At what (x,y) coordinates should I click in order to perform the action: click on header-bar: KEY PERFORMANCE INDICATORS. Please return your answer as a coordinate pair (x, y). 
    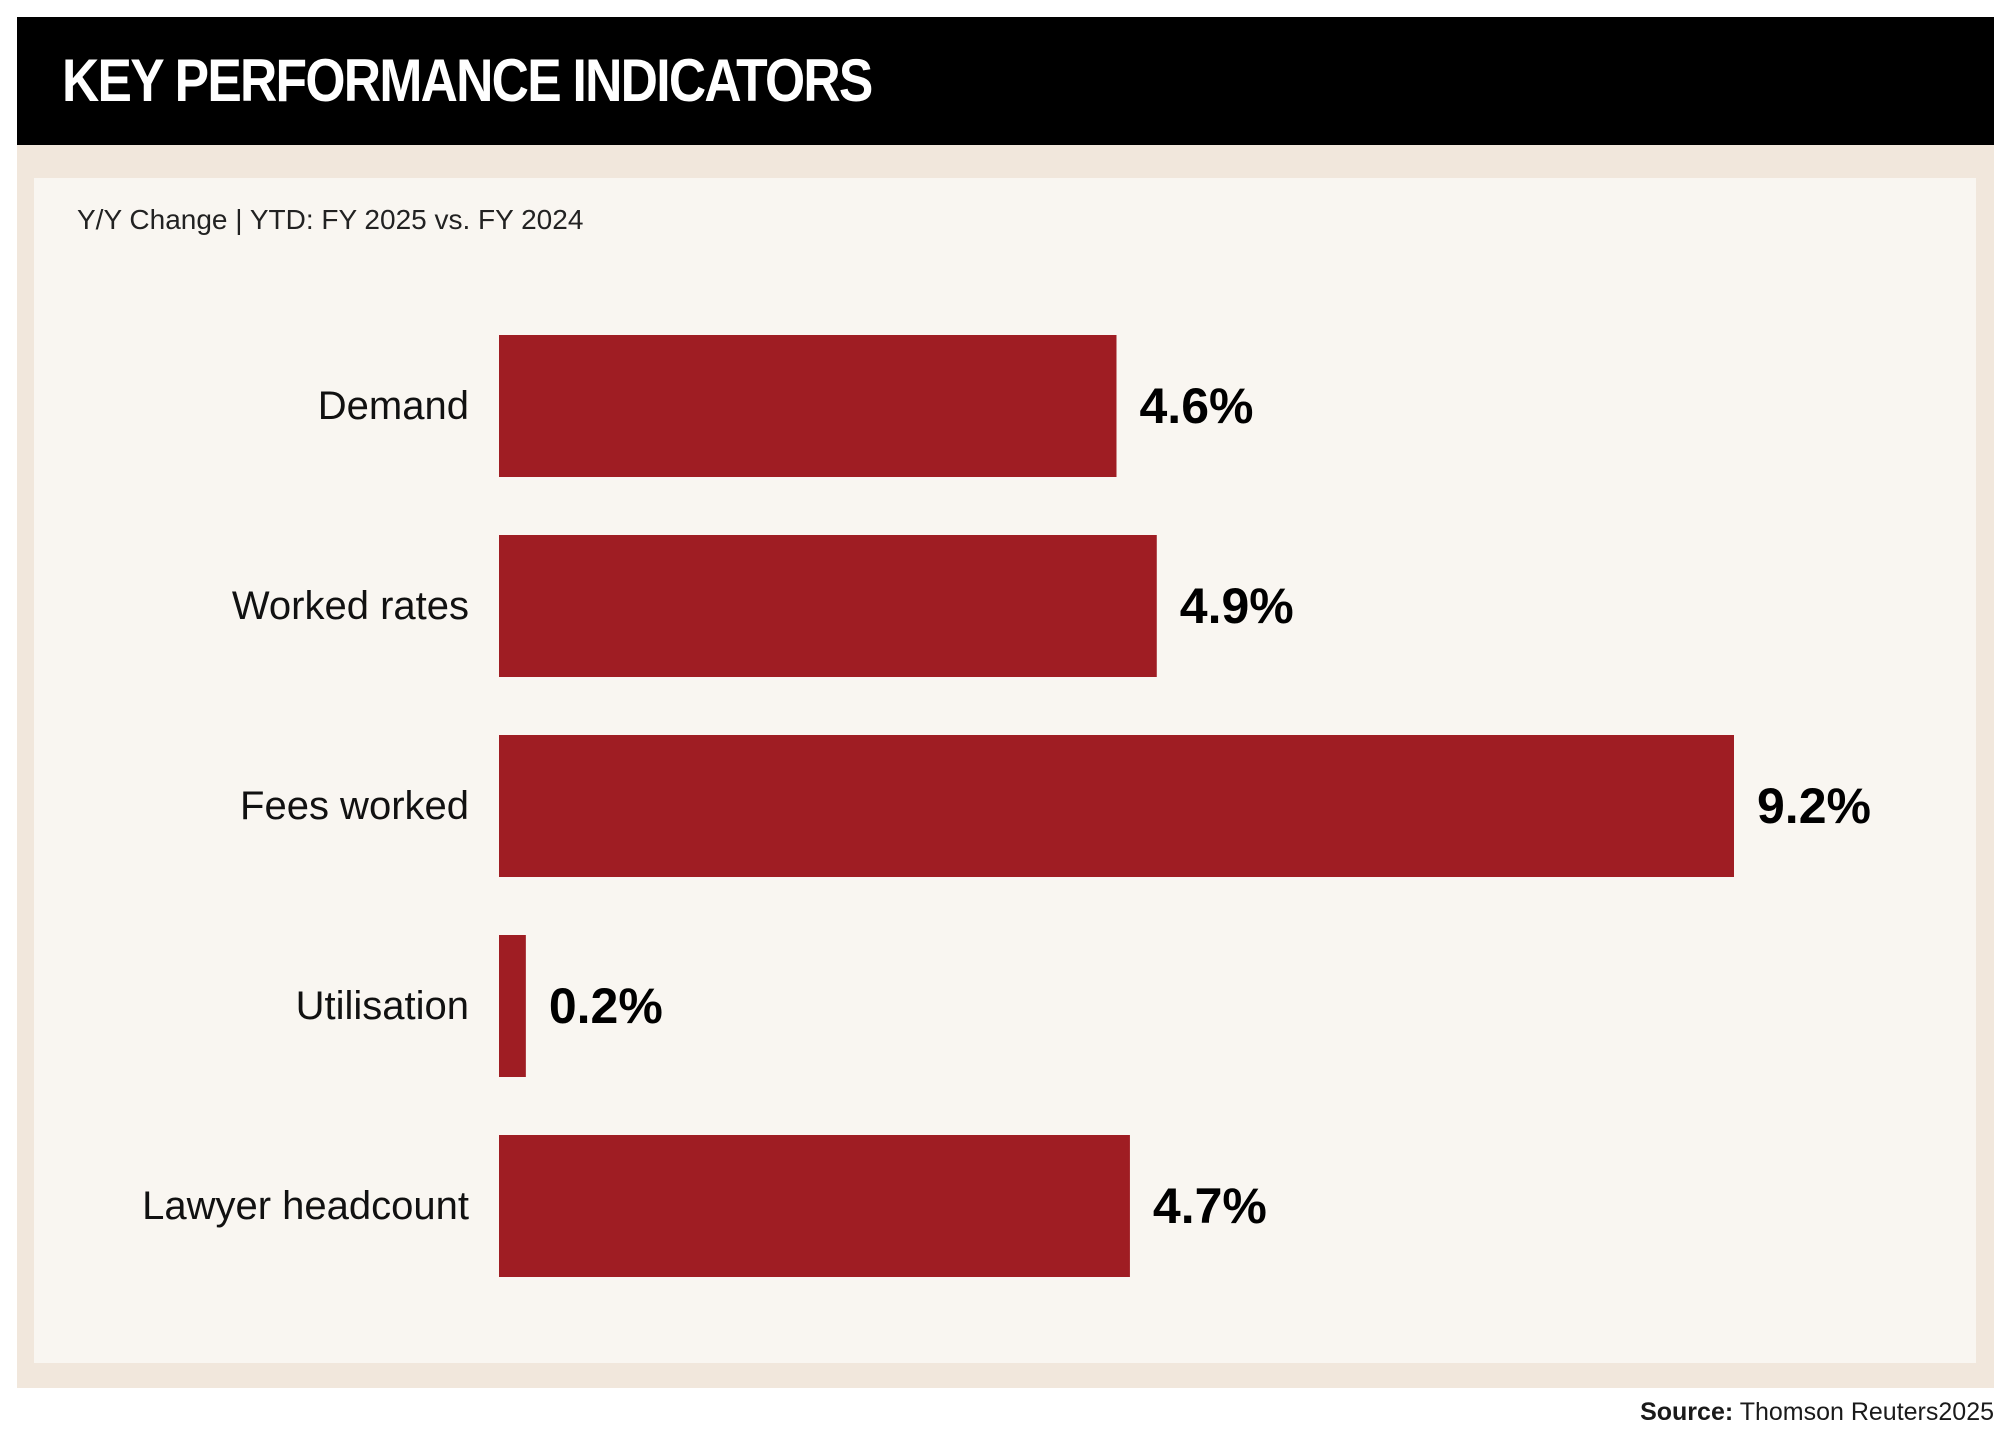
    Looking at the image, I should click on (1005, 81).